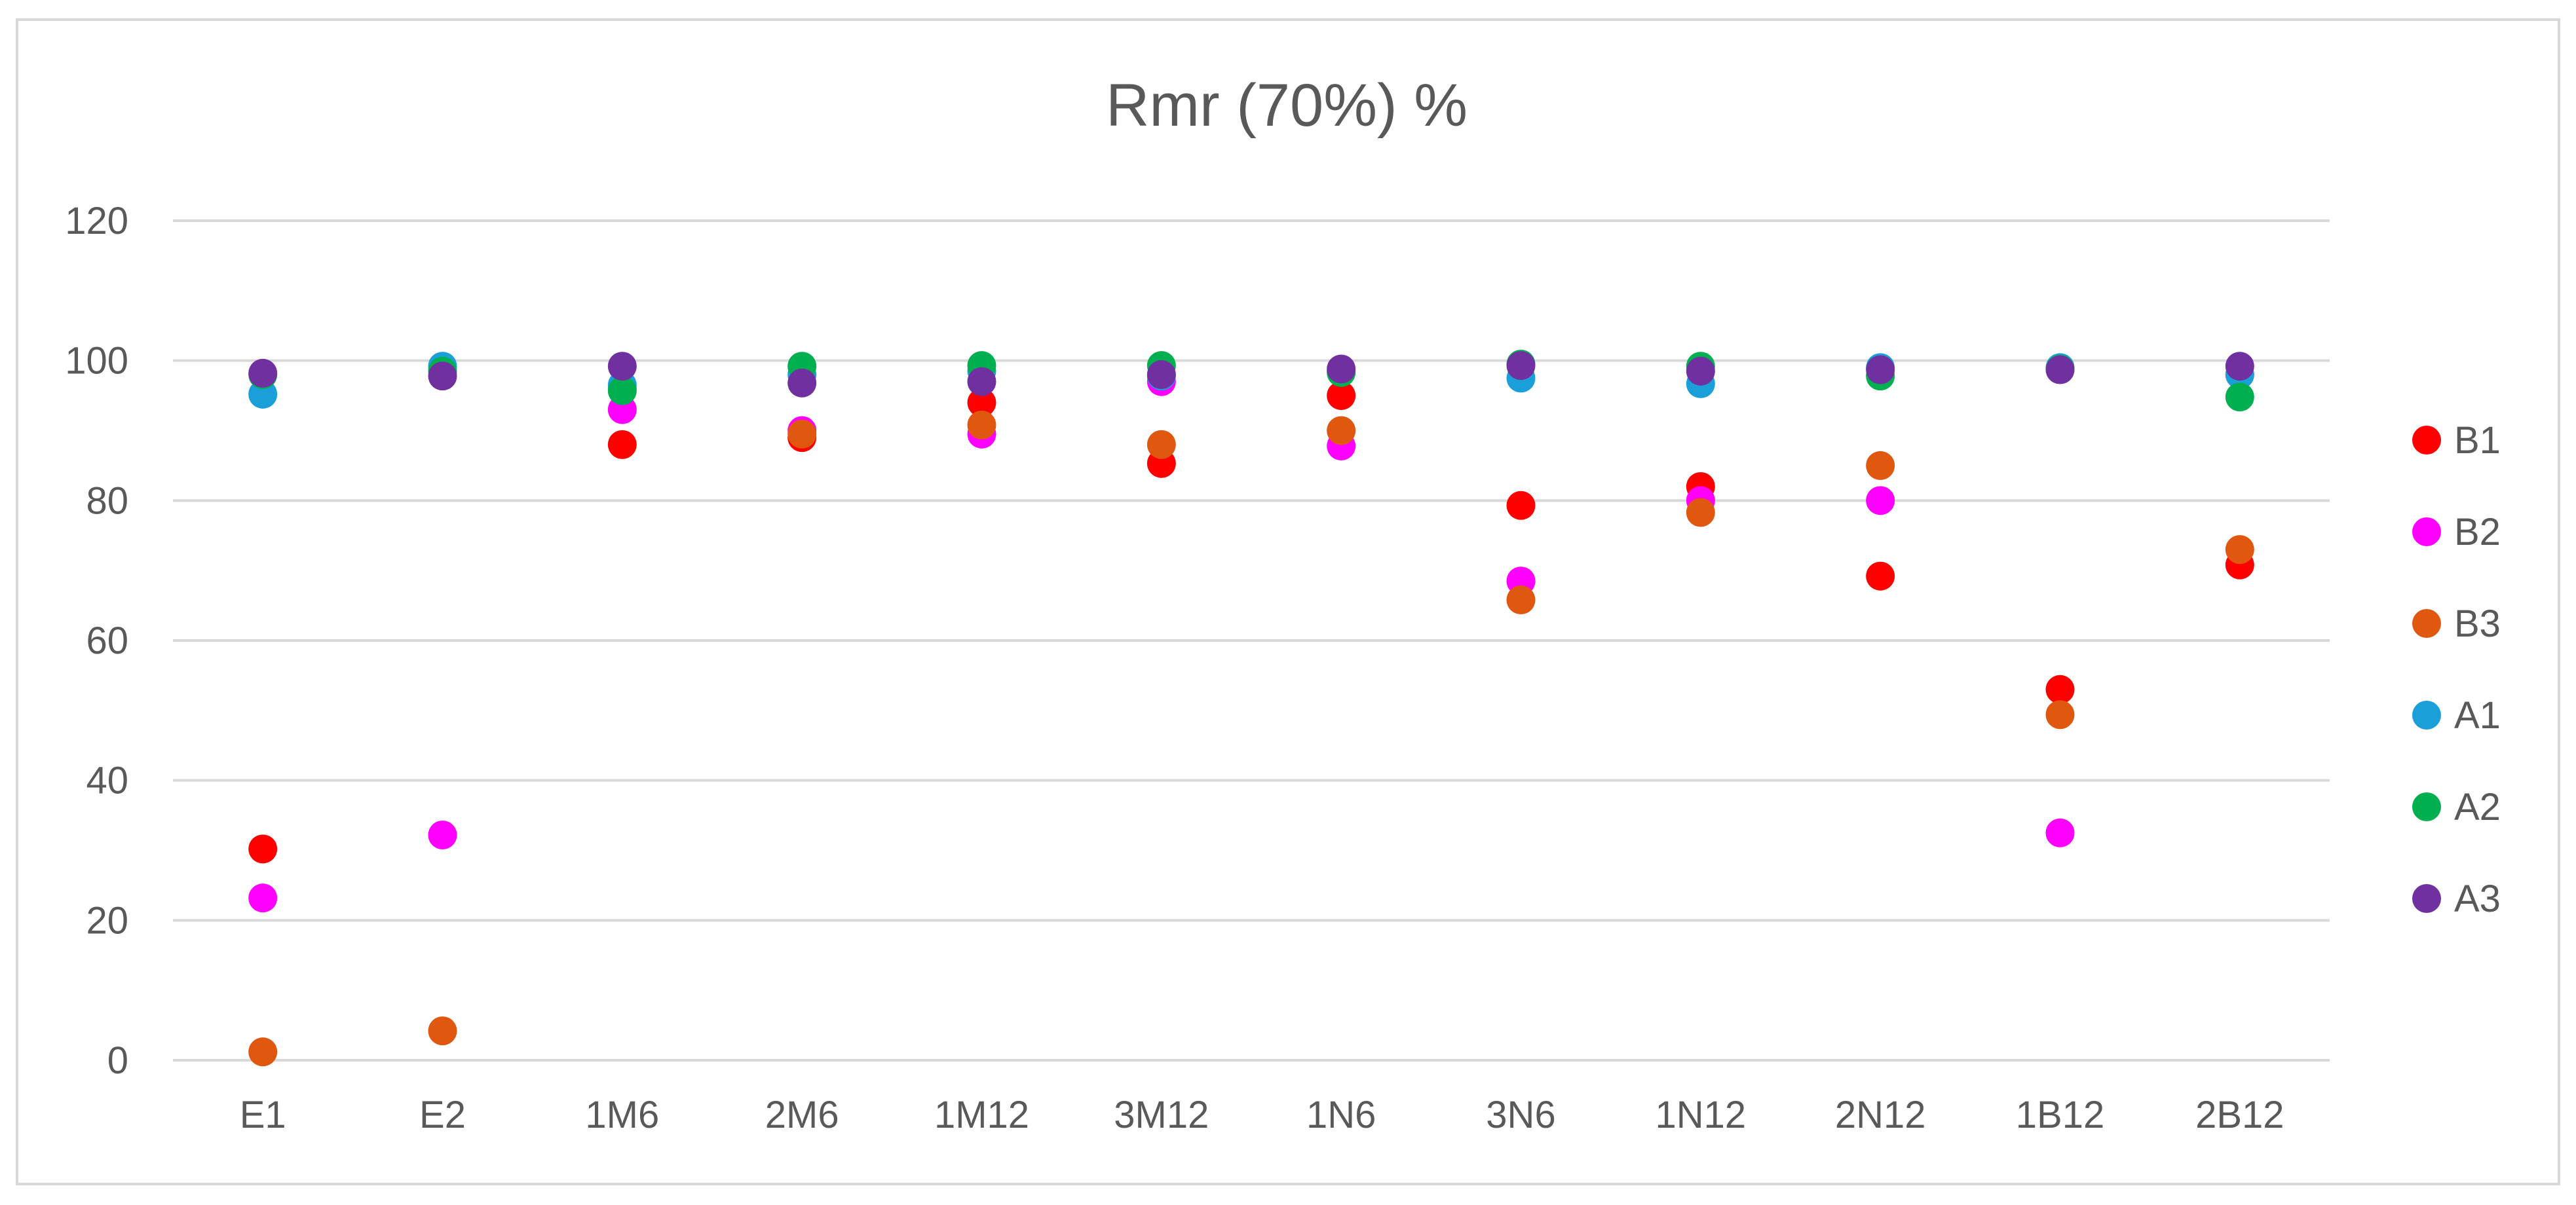  What do you see at coordinates (1161, 1115) in the screenshot?
I see `x-tick-label: 3M12` at bounding box center [1161, 1115].